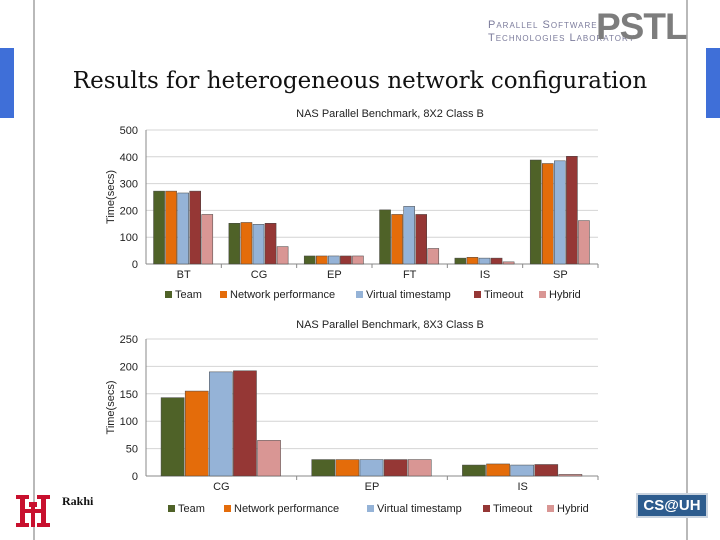 This screenshot has width=720, height=540. I want to click on chart1-ylabel: Time(secs), so click(111, 197).